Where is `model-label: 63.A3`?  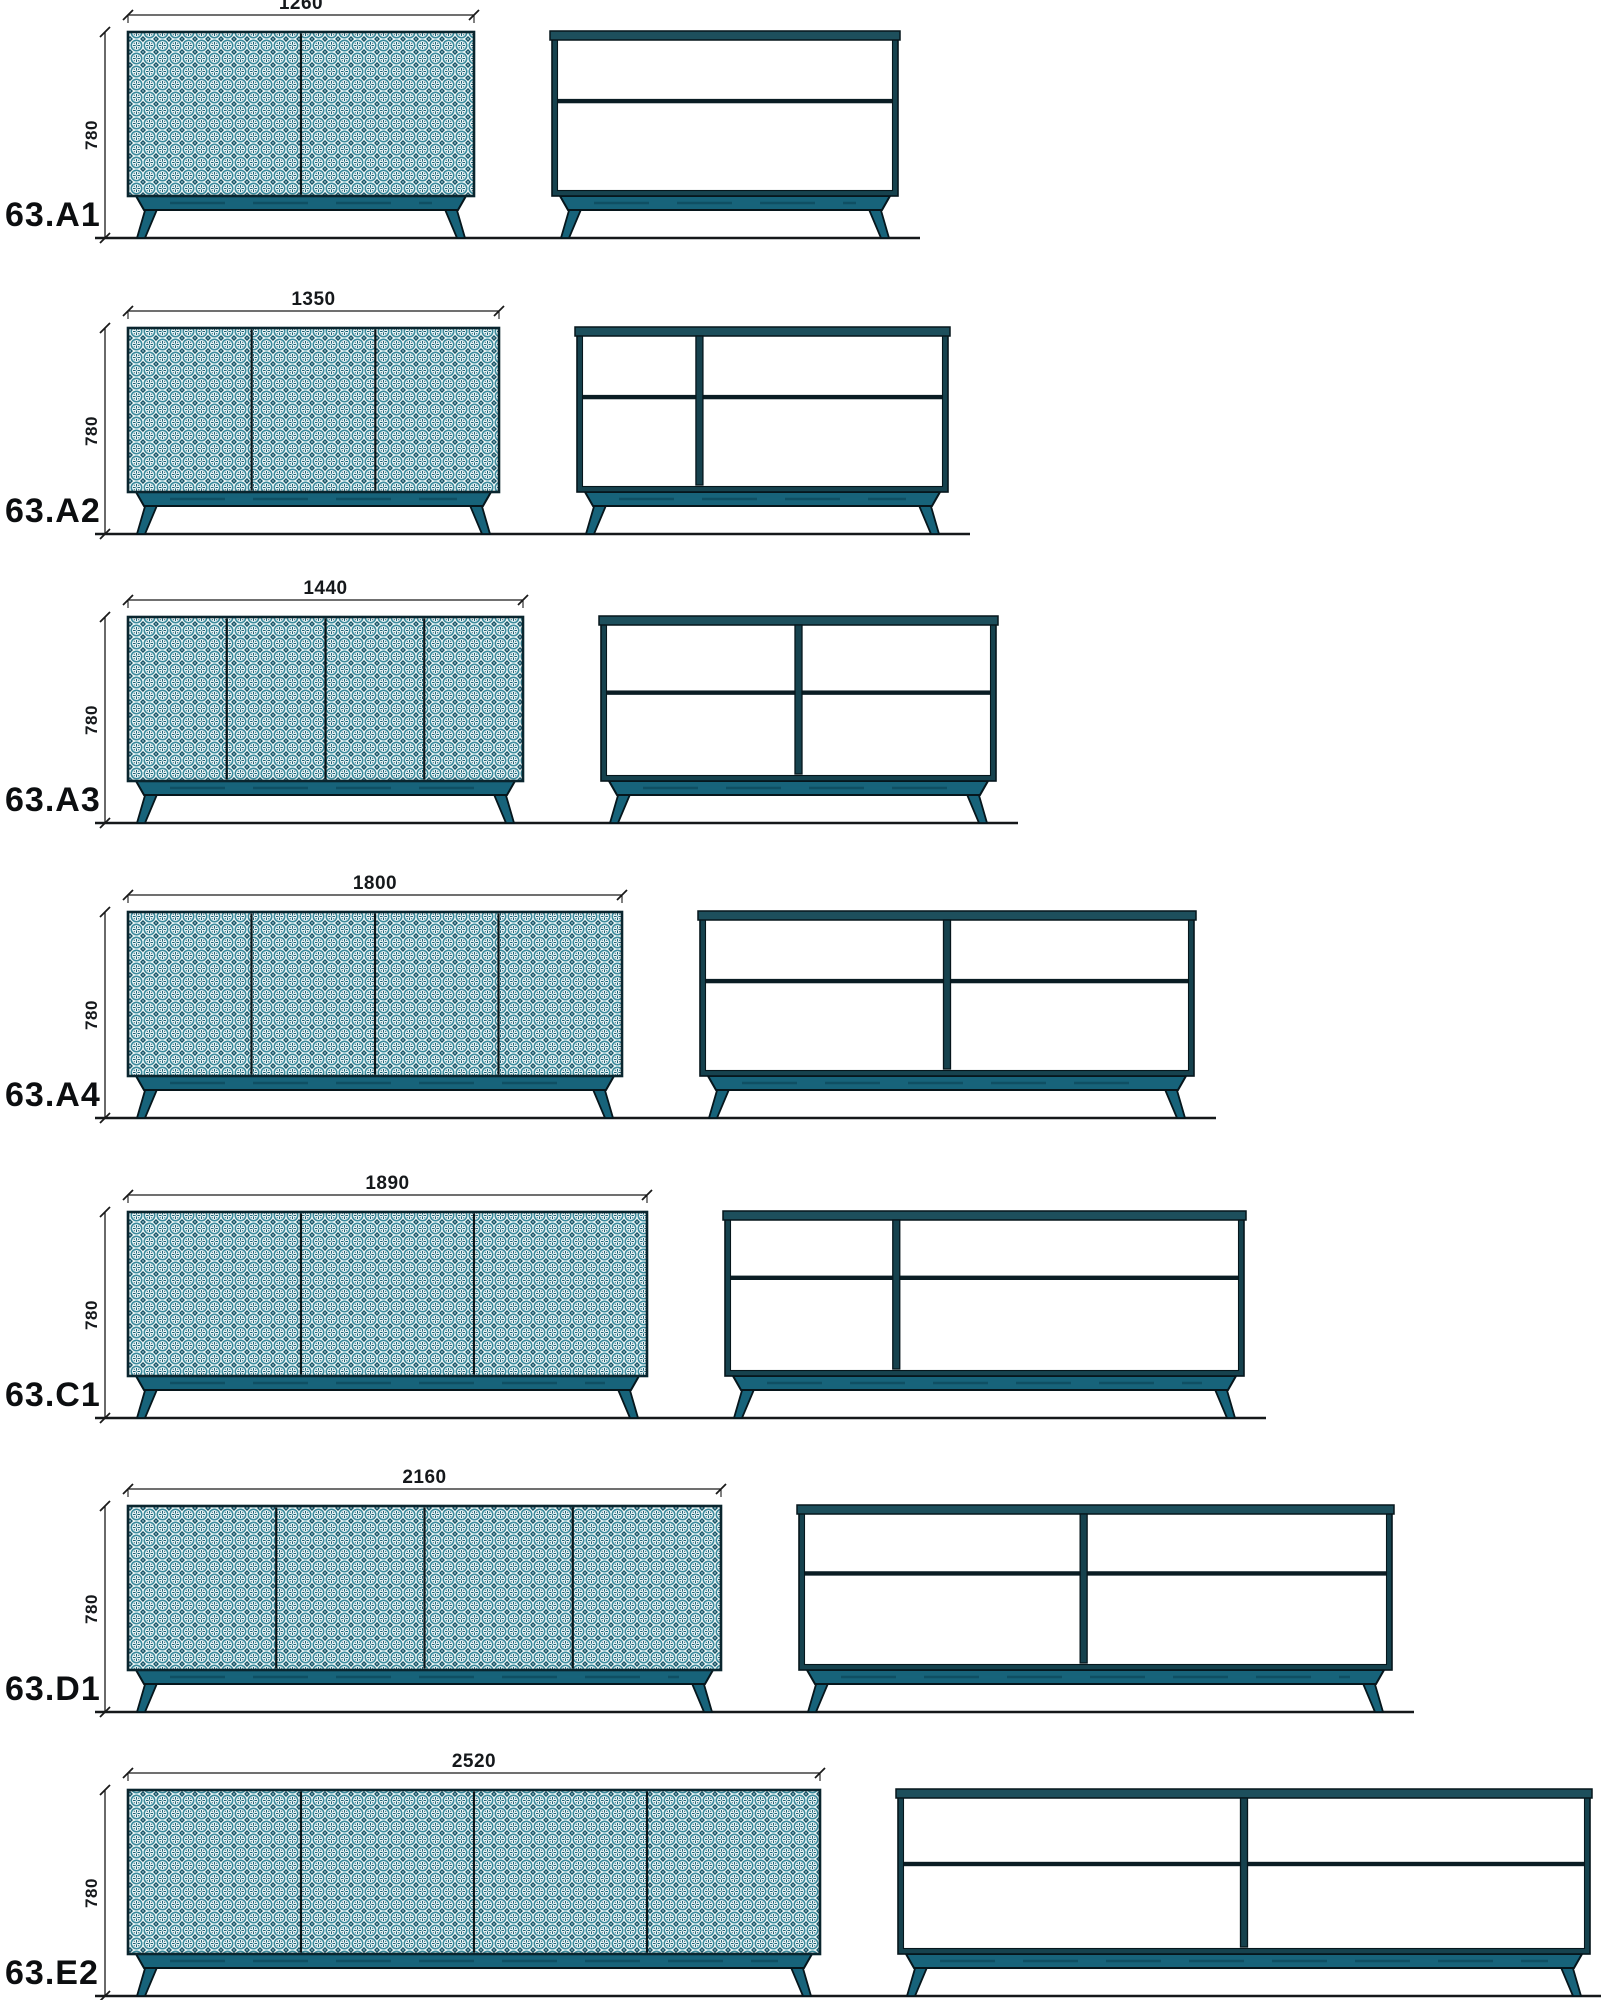
model-label: 63.A3 is located at coordinates (53, 800).